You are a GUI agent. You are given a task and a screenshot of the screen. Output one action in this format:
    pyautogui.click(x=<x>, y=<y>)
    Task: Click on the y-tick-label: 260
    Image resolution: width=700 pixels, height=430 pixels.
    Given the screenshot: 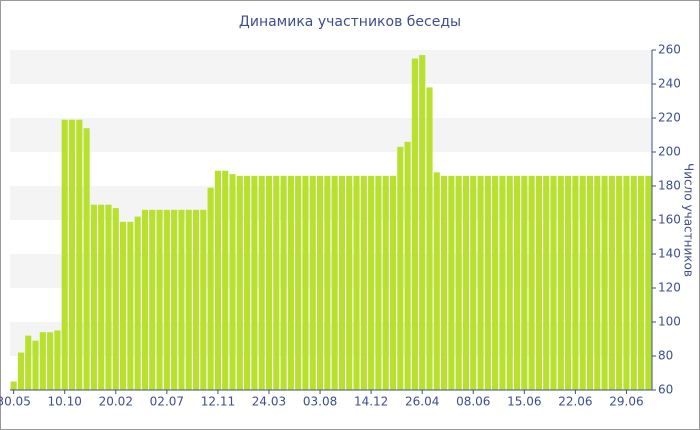 What is the action you would take?
    pyautogui.click(x=669, y=50)
    